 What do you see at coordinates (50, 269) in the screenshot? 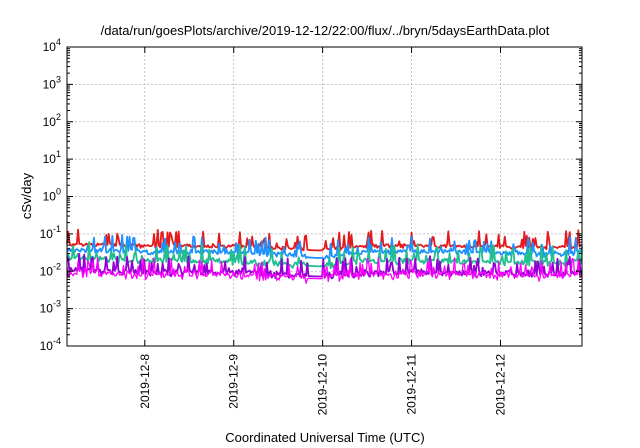
I see `y-tick-label: 10⁻²` at bounding box center [50, 269].